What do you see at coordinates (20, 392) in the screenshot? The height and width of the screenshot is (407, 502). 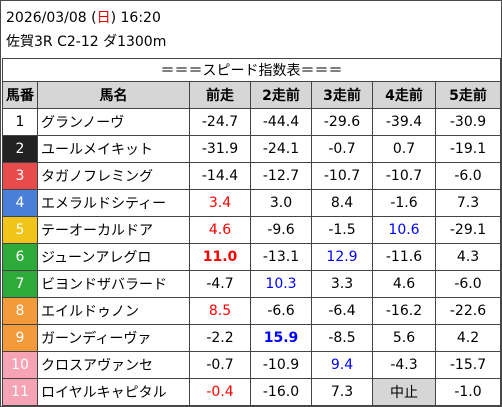 I see `horse-number: 11` at bounding box center [20, 392].